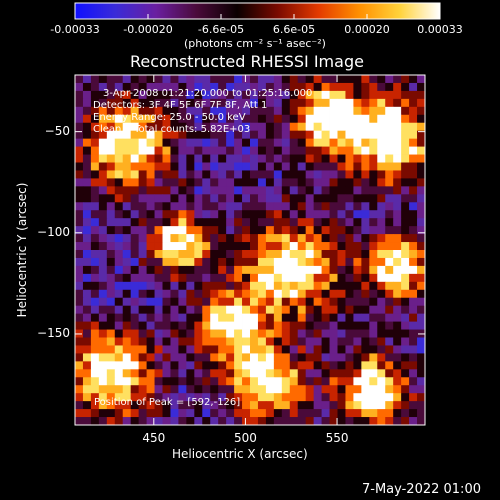  I want to click on colorbar-tick-label: -0.00020, so click(148, 29).